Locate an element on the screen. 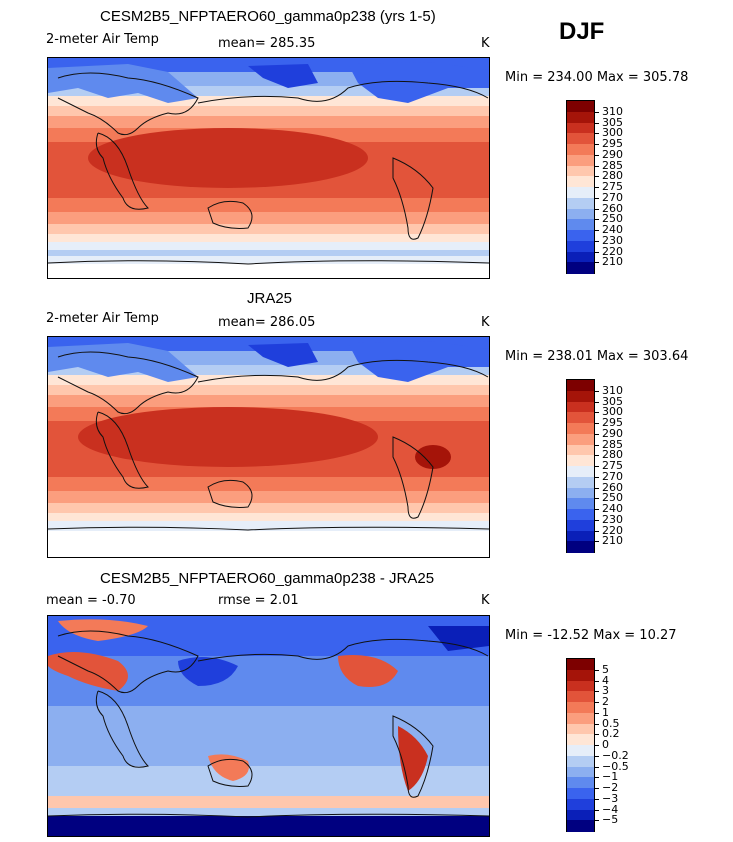 This screenshot has width=733, height=842. season-label: DJF is located at coordinates (582, 31).